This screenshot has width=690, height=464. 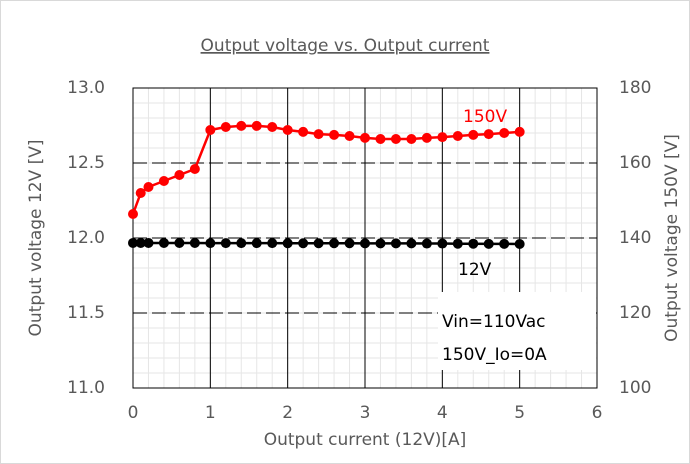 What do you see at coordinates (133, 413) in the screenshot?
I see `x-tick-label: 0` at bounding box center [133, 413].